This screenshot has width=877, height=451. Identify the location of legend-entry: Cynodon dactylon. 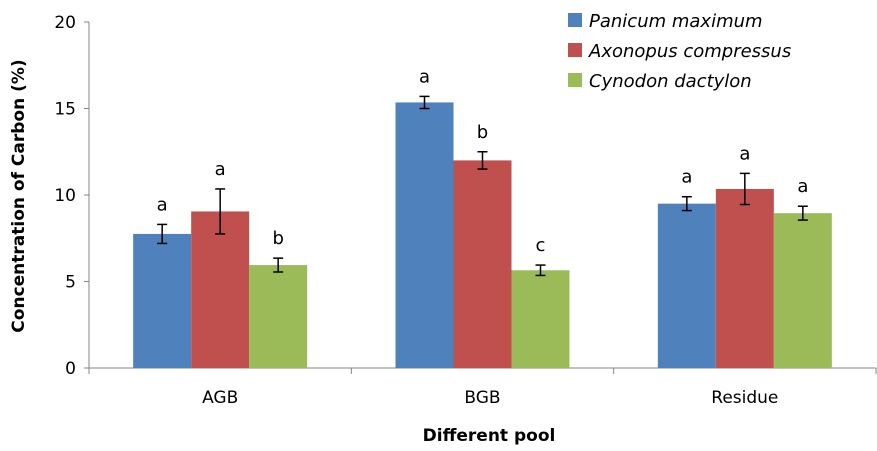
(670, 81).